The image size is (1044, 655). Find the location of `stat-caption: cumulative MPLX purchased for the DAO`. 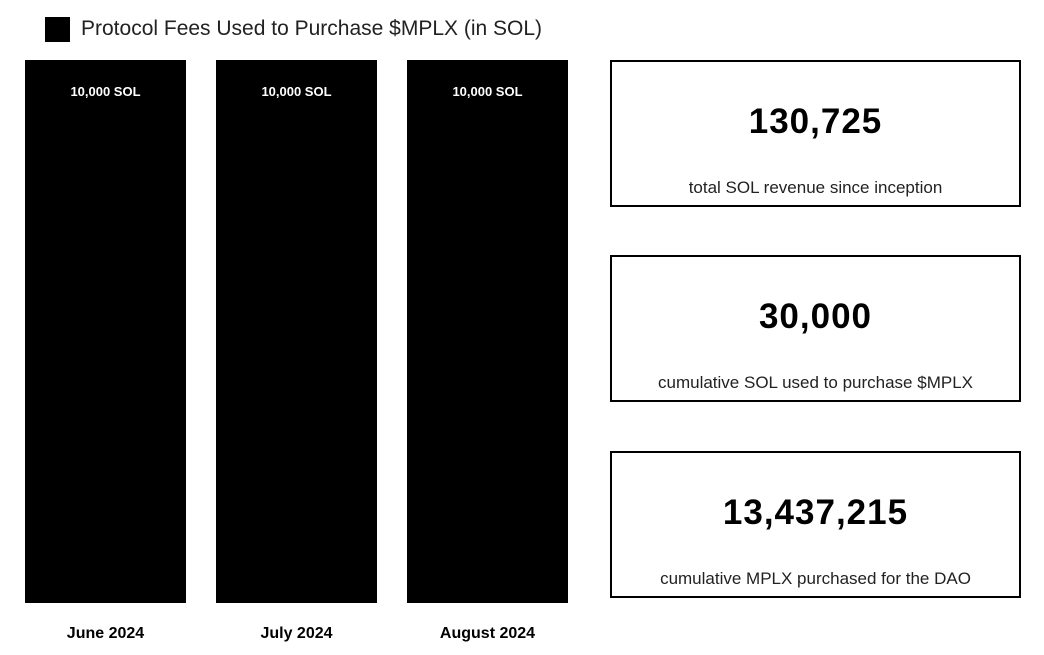

stat-caption: cumulative MPLX purchased for the DAO is located at coordinates (815, 578).